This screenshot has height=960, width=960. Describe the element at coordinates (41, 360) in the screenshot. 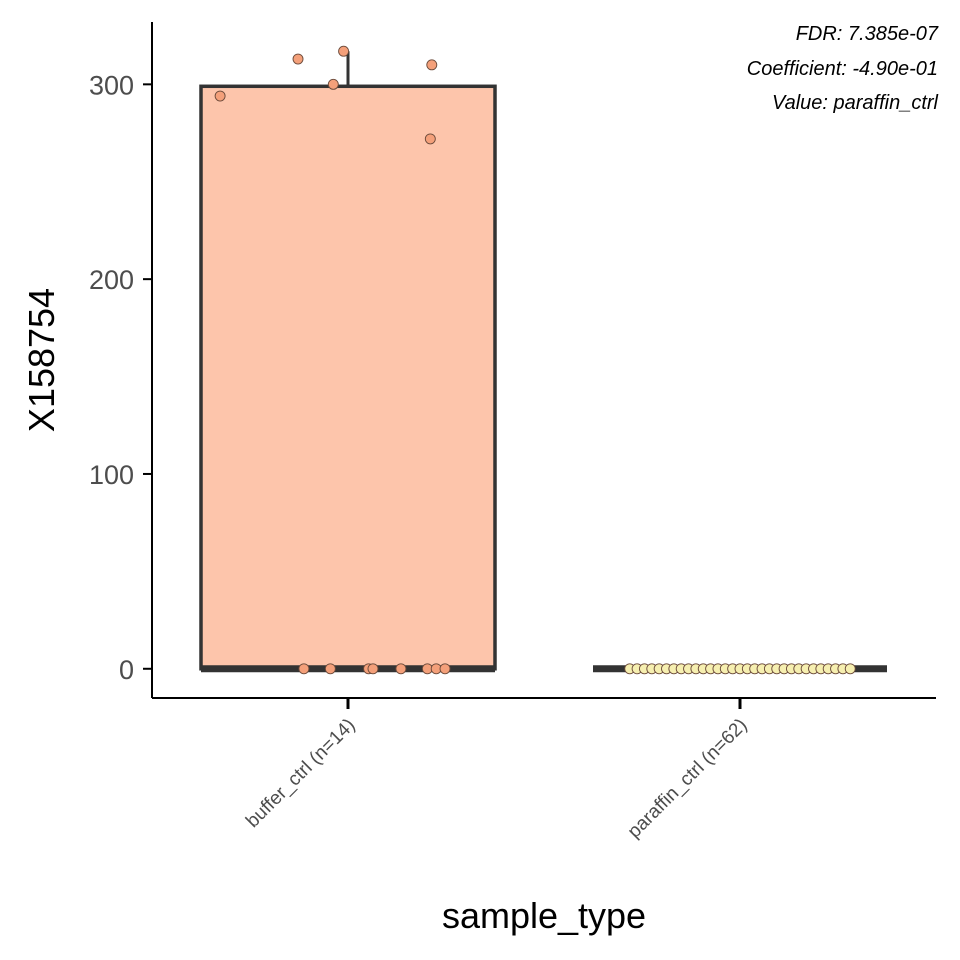

I see `y-axis-title: X158754` at that location.